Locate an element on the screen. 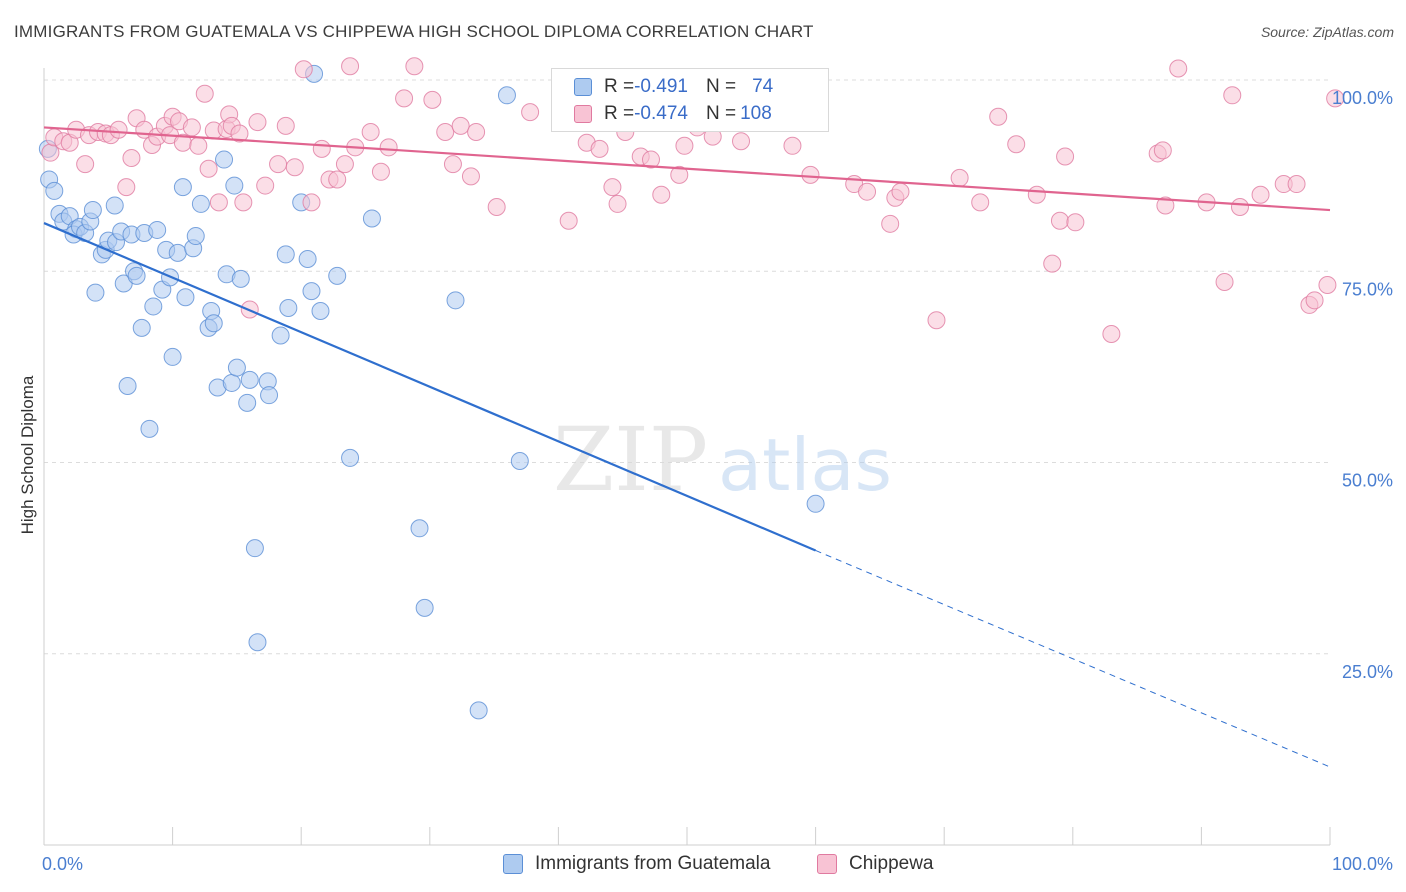 This screenshot has height=892, width=1406. chart-source: Source: ZipAtlas.com is located at coordinates (1327, 32).